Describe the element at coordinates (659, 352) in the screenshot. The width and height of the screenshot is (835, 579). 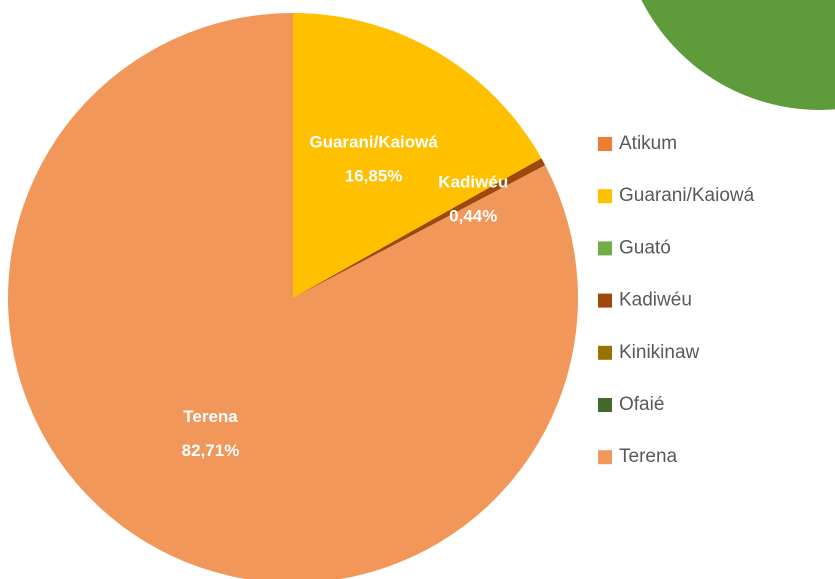
I see `legend-label: Kinikinaw` at that location.